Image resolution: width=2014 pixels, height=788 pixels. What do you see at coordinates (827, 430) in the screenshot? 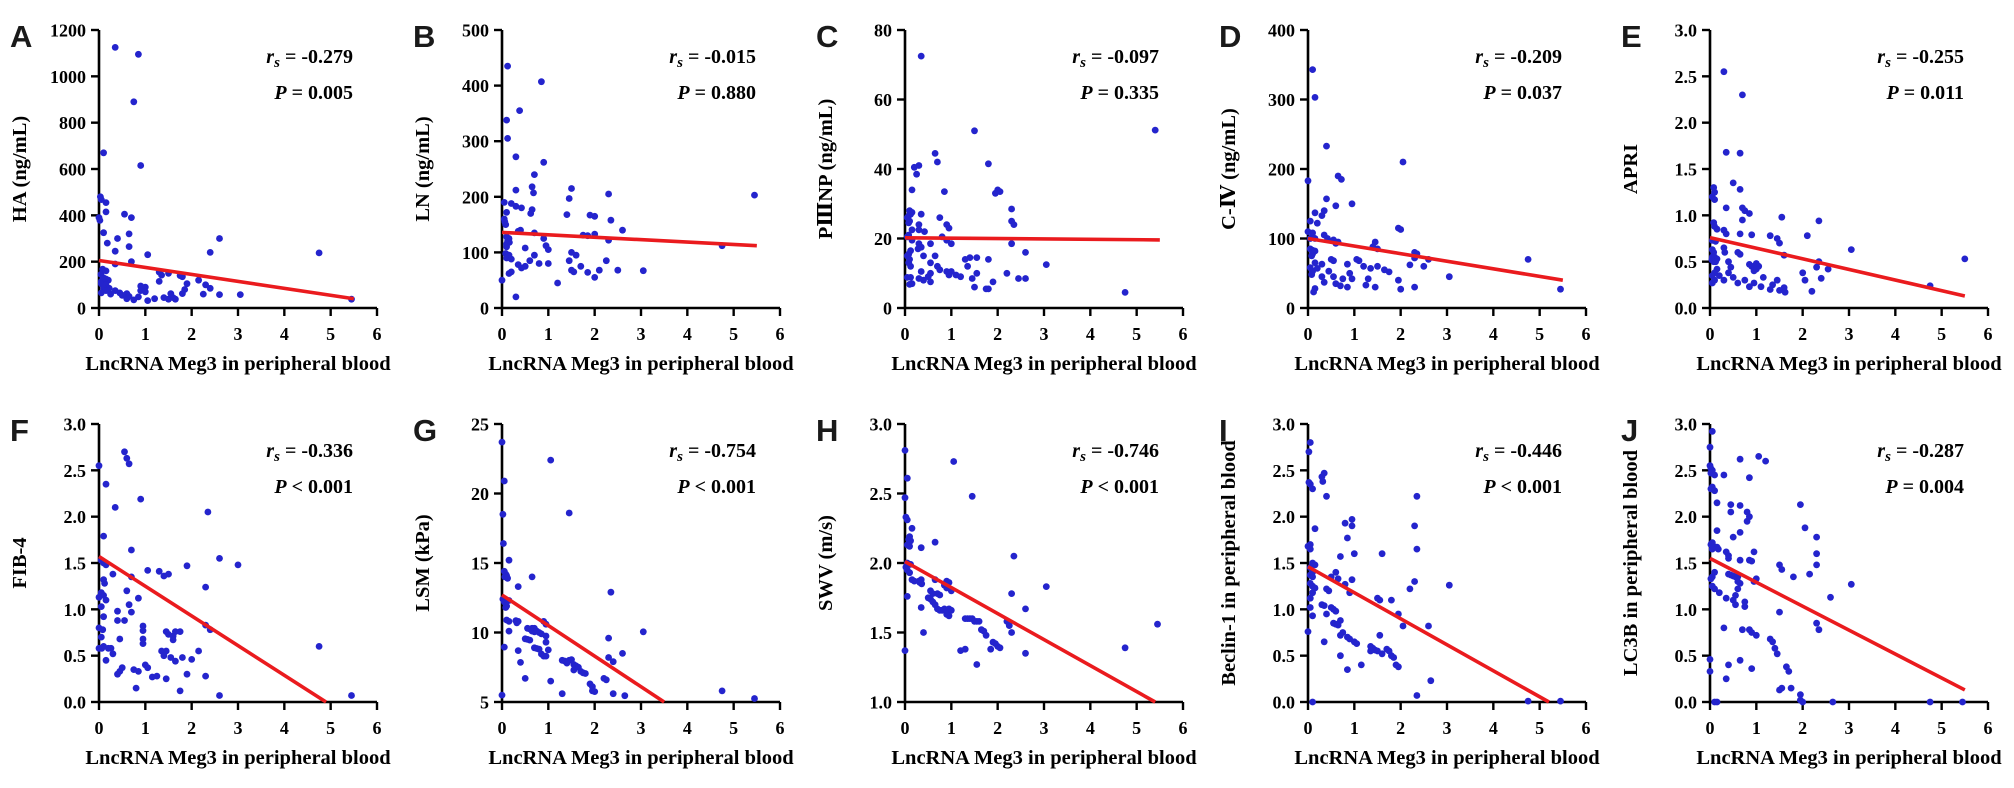
I see `panel-letter: H` at bounding box center [827, 430].